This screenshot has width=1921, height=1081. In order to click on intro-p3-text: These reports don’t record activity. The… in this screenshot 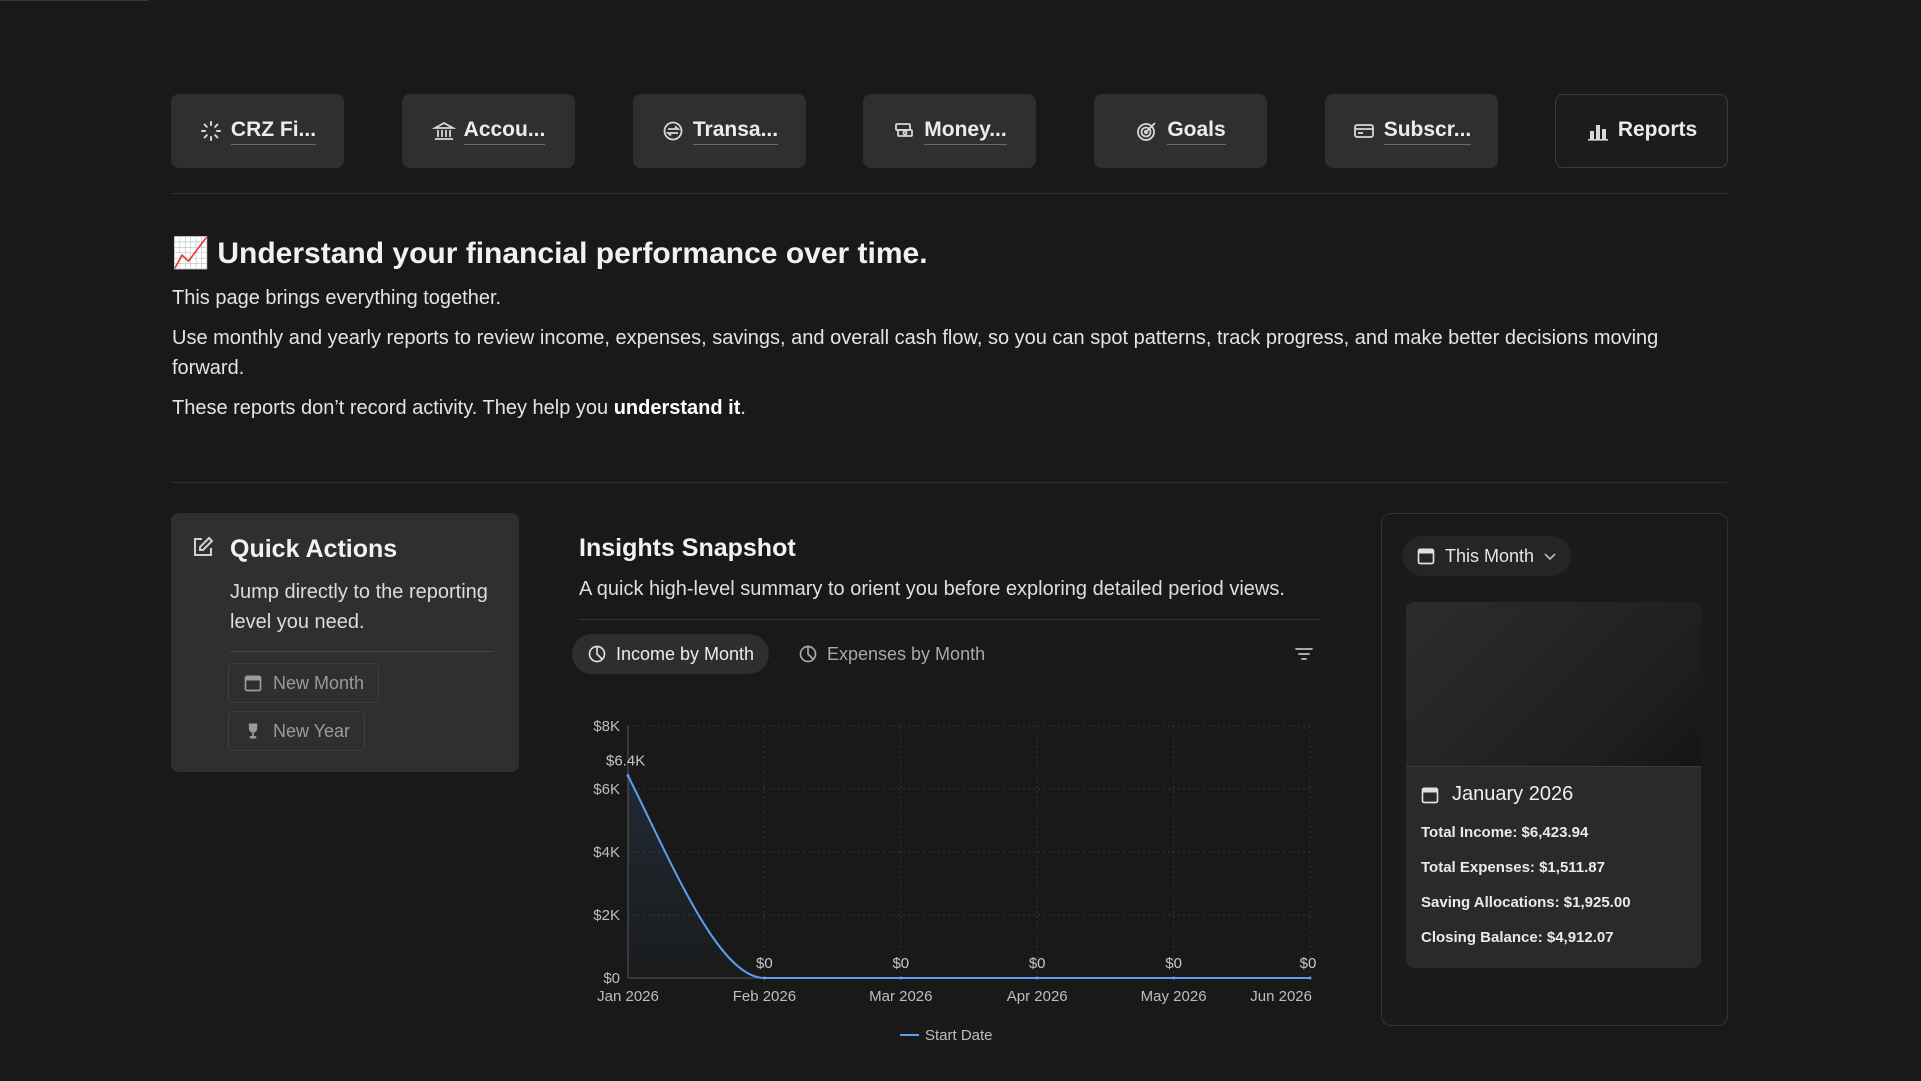, I will do `click(393, 408)`.